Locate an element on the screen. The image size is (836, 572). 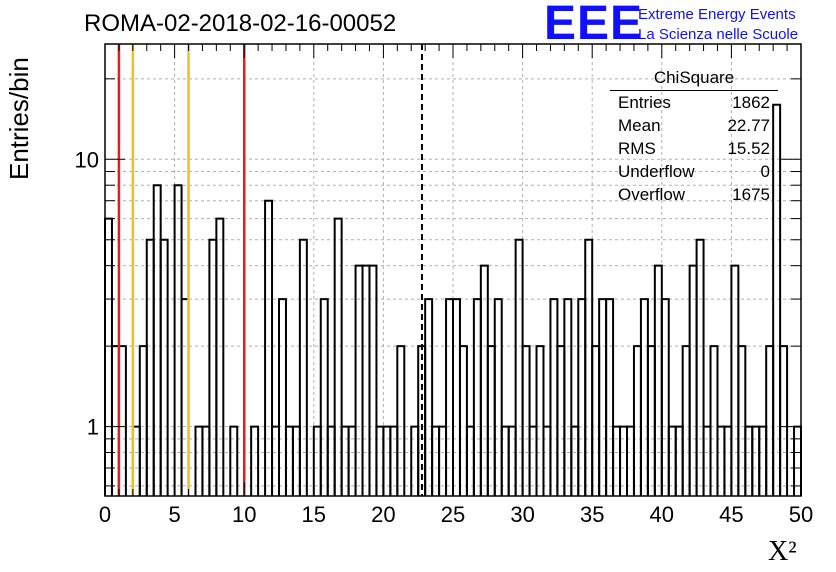
stats-row: Overflow 1675 is located at coordinates (694, 194).